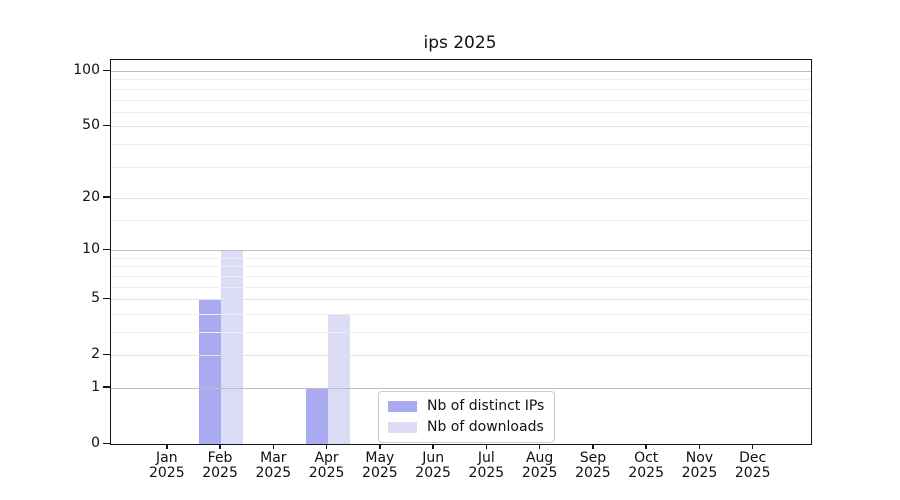 The height and width of the screenshot is (500, 900). Describe the element at coordinates (95, 443) in the screenshot. I see `y-tick-label-0: 0` at that location.